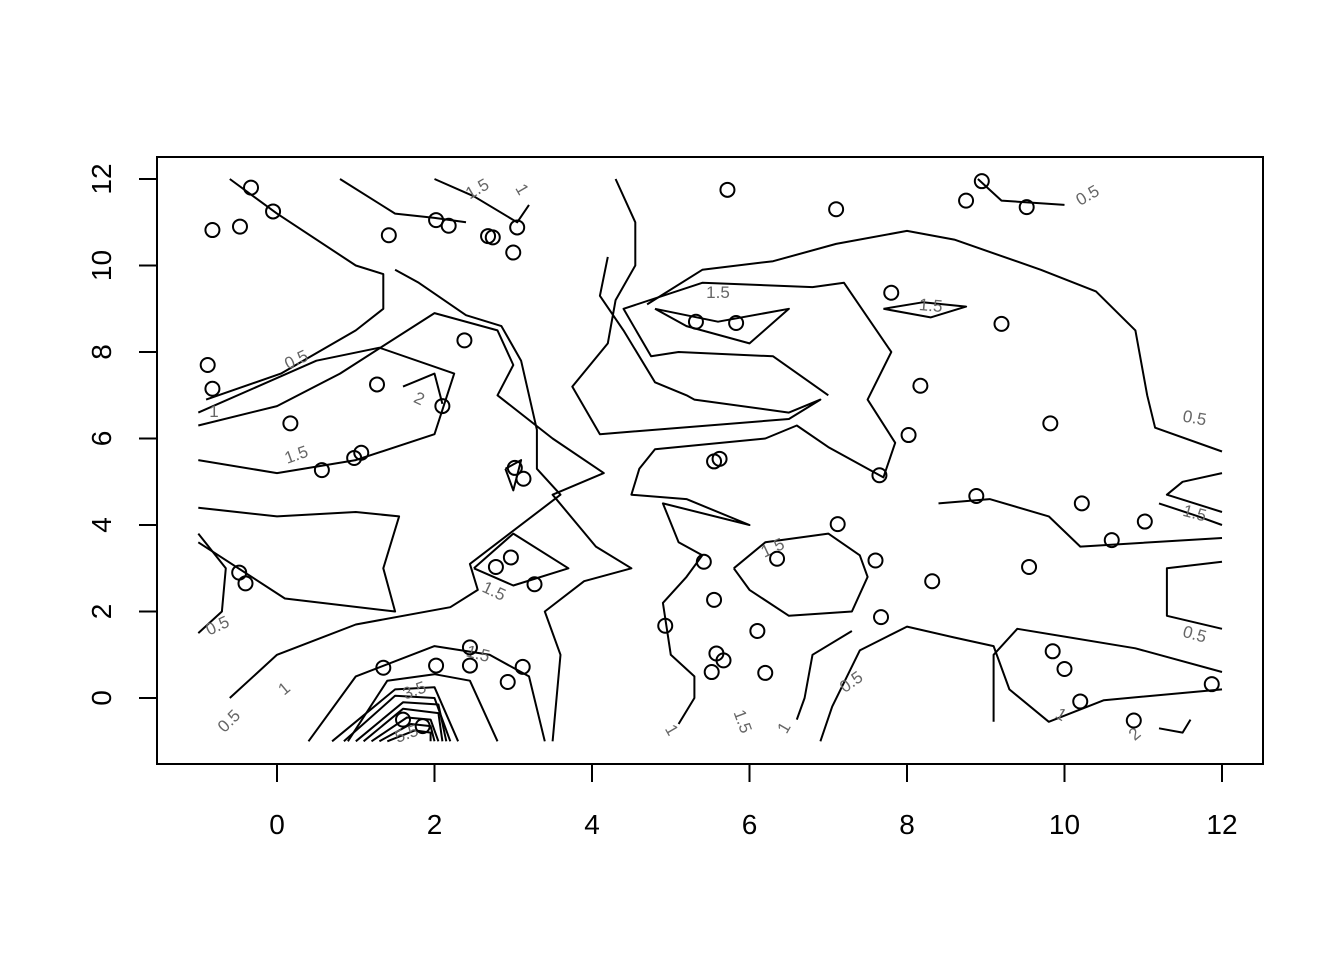 This screenshot has height=960, width=1344. Describe the element at coordinates (1195, 513) in the screenshot. I see `contour-label-22: 1.5` at that location.